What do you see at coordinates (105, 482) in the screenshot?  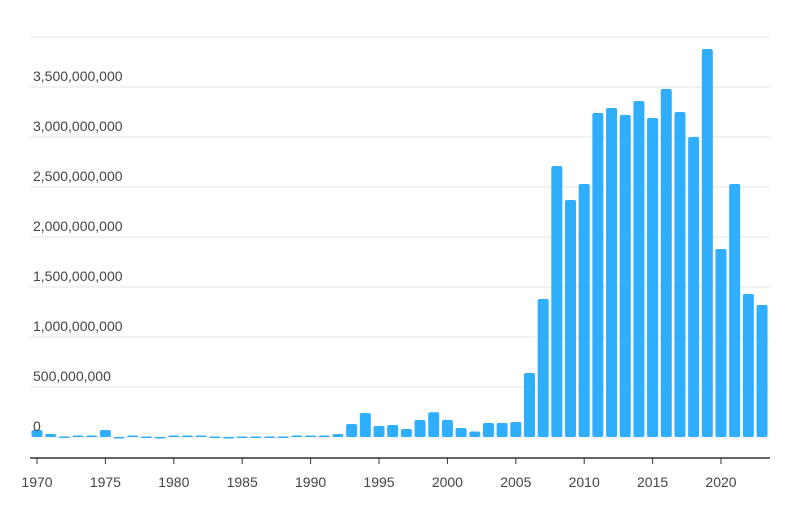 I see `x-tick-label: 1975` at bounding box center [105, 482].